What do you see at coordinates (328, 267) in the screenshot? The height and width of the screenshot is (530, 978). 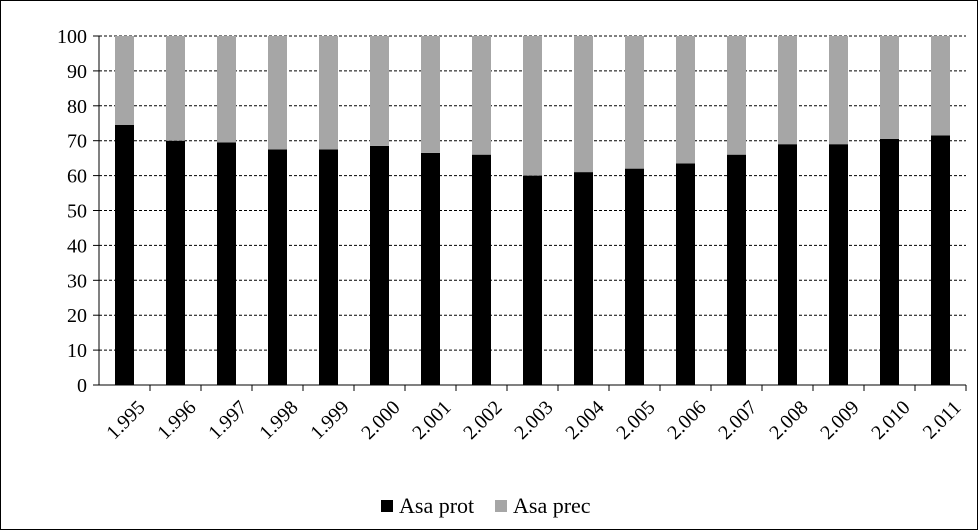 I see `bar-asa-prot-1.999` at bounding box center [328, 267].